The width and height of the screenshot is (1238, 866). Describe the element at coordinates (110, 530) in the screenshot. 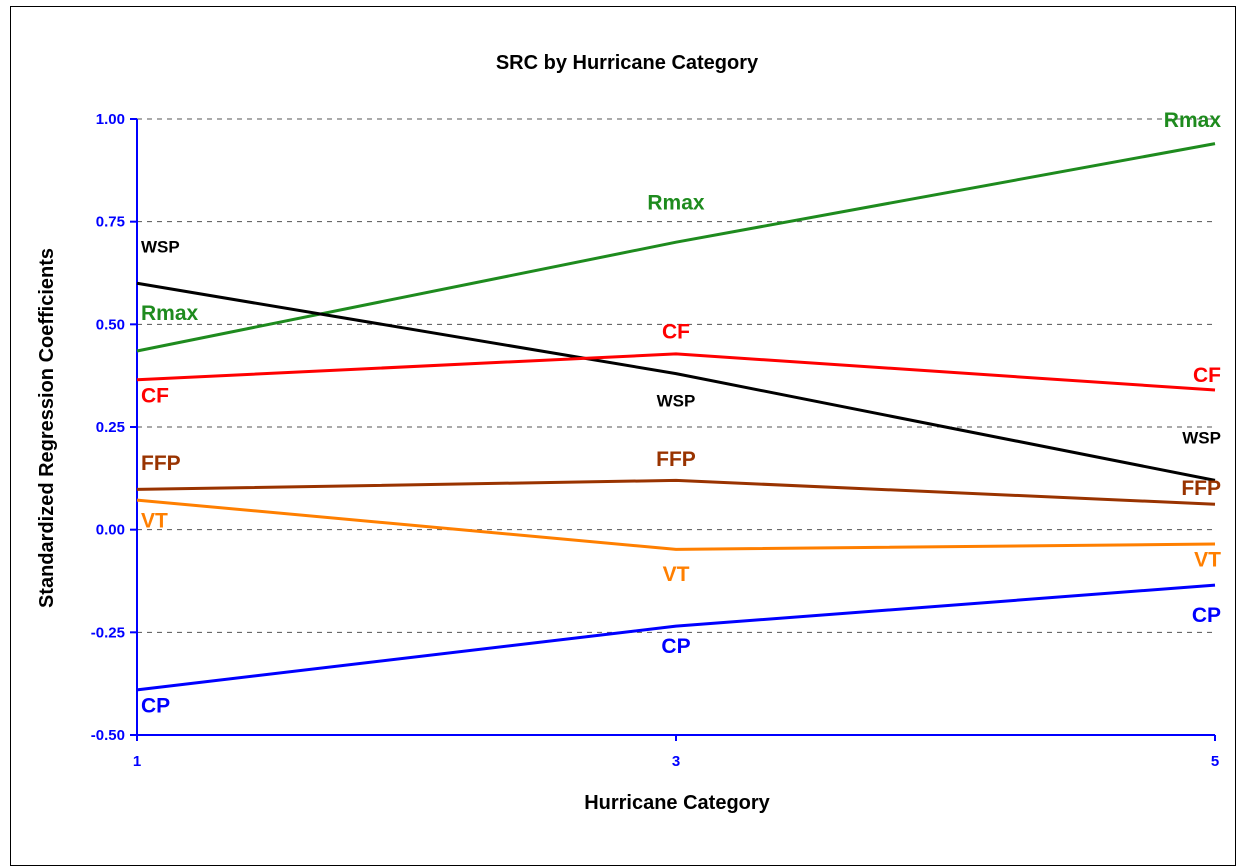

I see `y-tick-label: 0.00` at that location.